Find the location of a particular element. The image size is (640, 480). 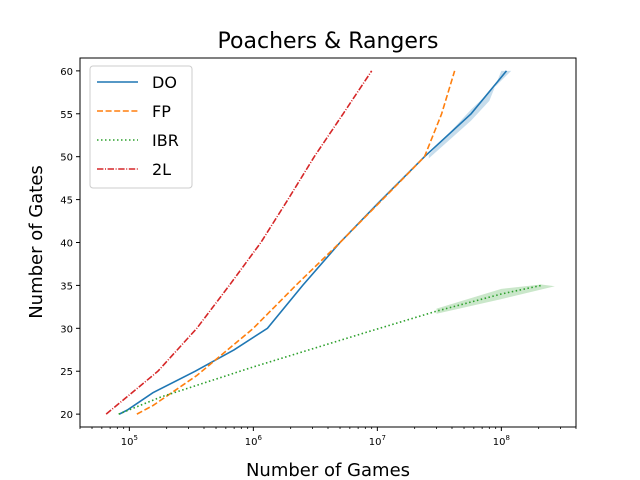

x-axis-label: Number of Games is located at coordinates (328, 470).